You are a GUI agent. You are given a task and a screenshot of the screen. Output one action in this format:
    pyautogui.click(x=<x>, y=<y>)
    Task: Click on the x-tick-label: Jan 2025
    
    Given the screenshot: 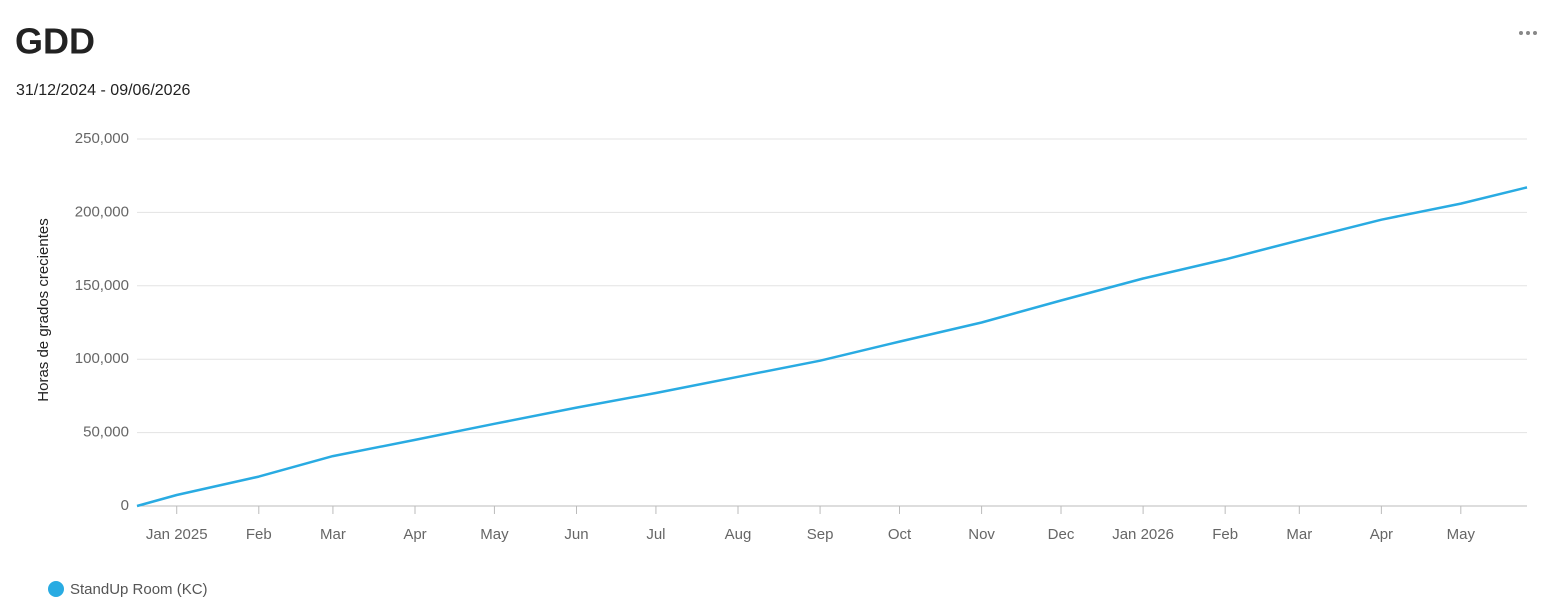 What is the action you would take?
    pyautogui.click(x=177, y=534)
    